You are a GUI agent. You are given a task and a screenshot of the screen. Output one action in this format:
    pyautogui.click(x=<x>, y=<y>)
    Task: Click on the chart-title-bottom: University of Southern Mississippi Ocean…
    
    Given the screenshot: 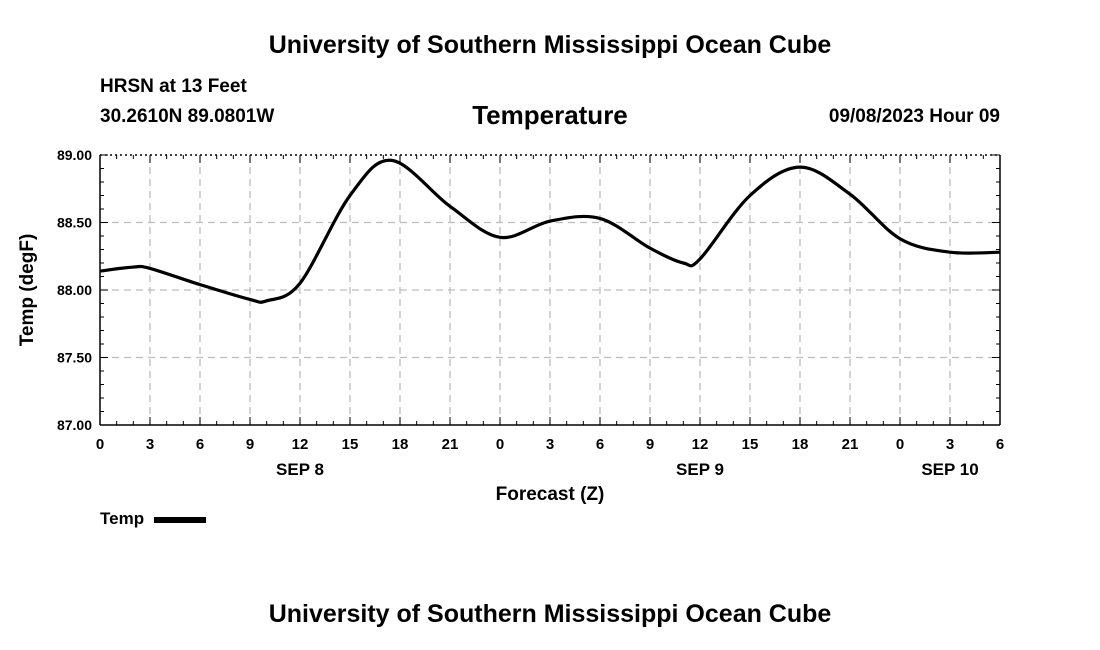 What is the action you would take?
    pyautogui.click(x=550, y=614)
    